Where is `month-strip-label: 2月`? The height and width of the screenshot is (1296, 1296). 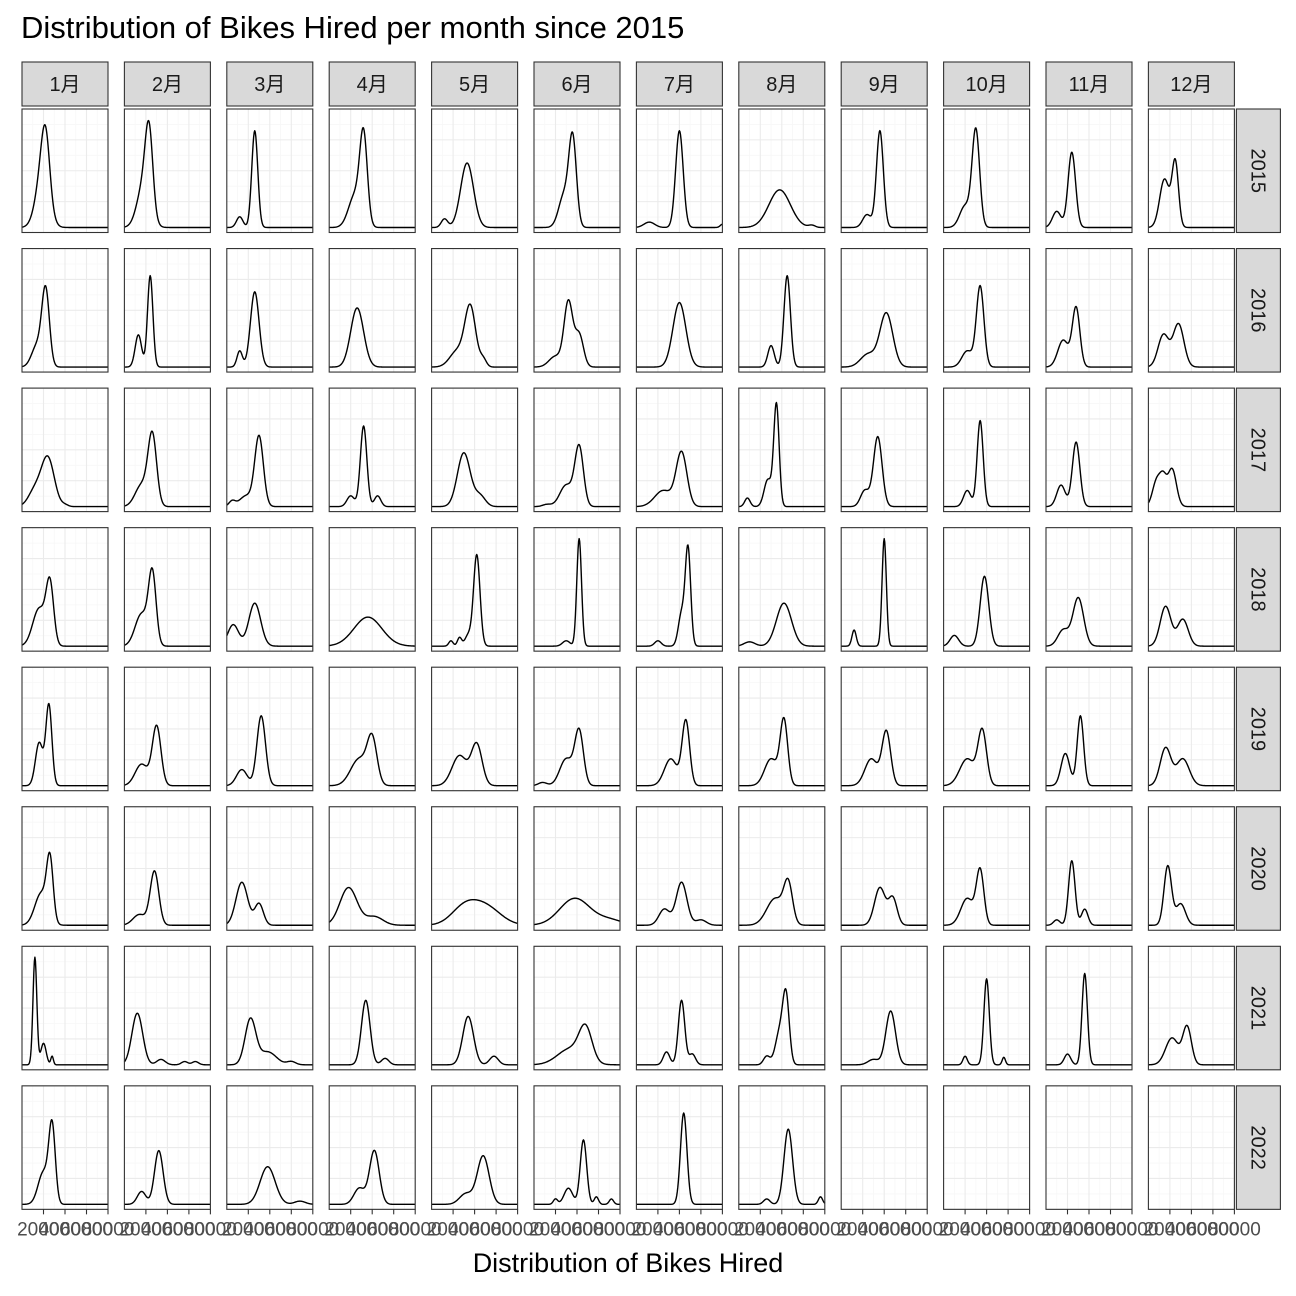 month-strip-label: 2月 is located at coordinates (167, 85).